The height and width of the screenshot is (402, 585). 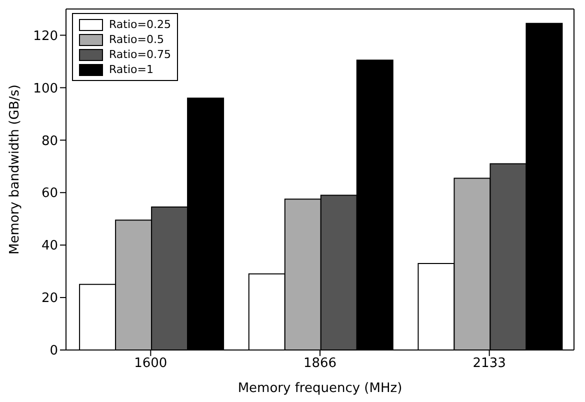 What do you see at coordinates (49, 246) in the screenshot?
I see `y-tick-label: 40` at bounding box center [49, 246].